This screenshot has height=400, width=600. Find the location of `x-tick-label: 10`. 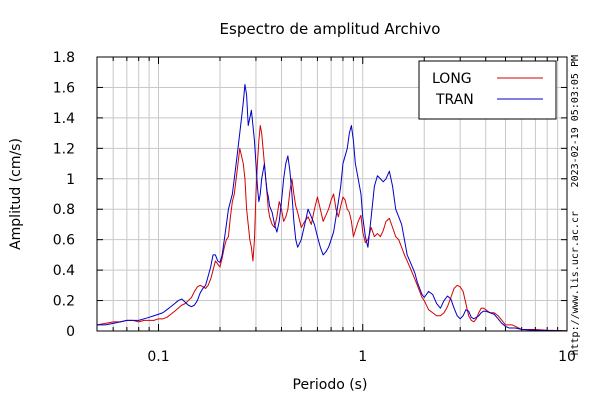

x-tick-label: 10 is located at coordinates (567, 357).